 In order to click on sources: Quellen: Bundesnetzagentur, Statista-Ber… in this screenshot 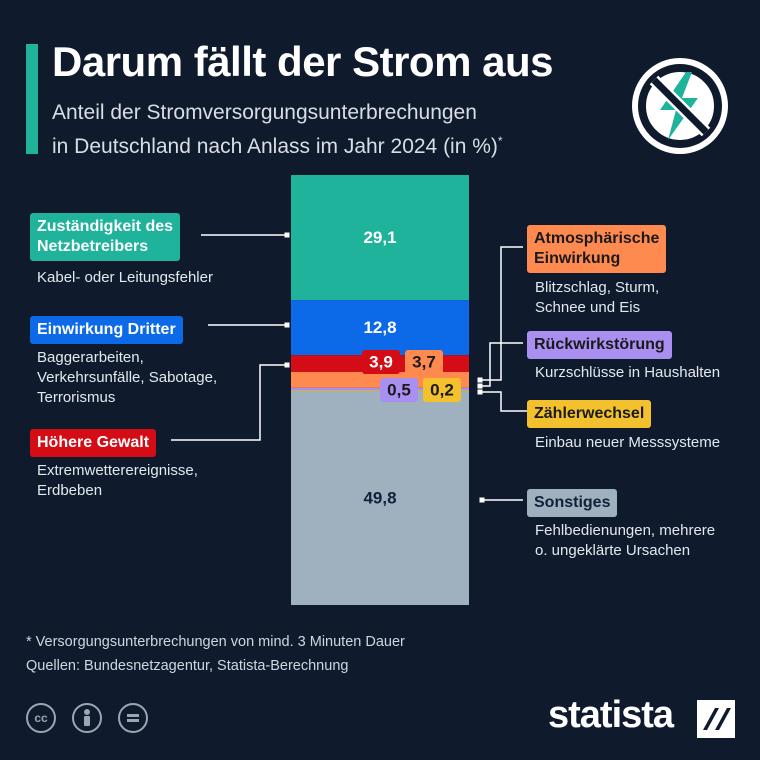, I will do `click(187, 666)`.